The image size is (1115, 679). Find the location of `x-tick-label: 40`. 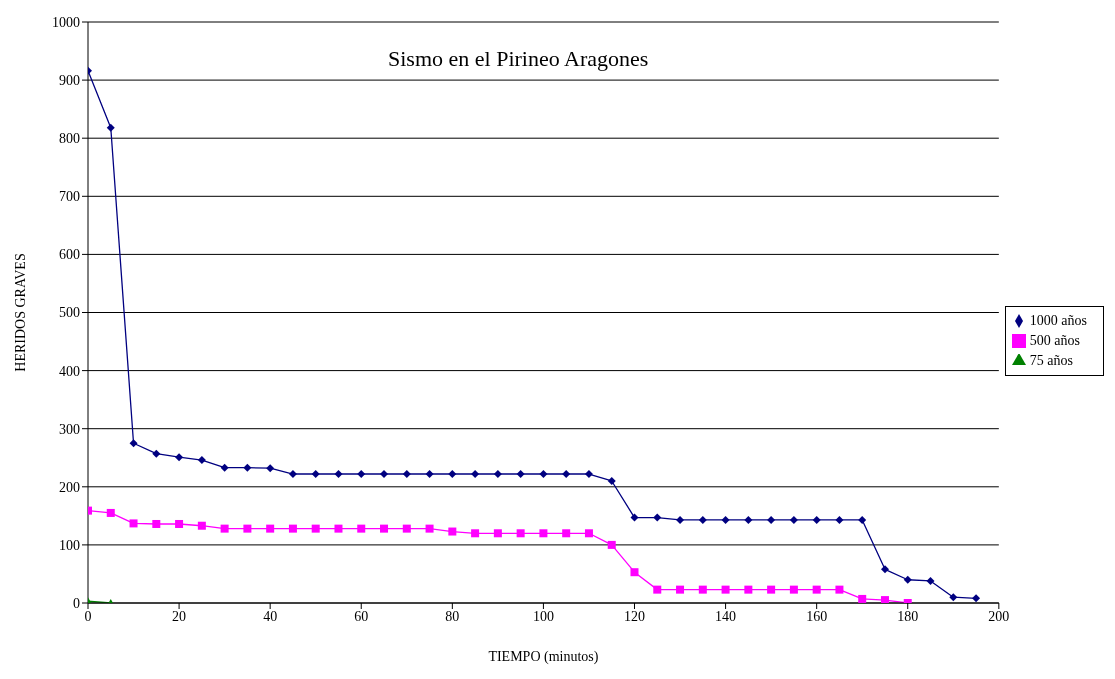

x-tick-label: 40 is located at coordinates (270, 616).